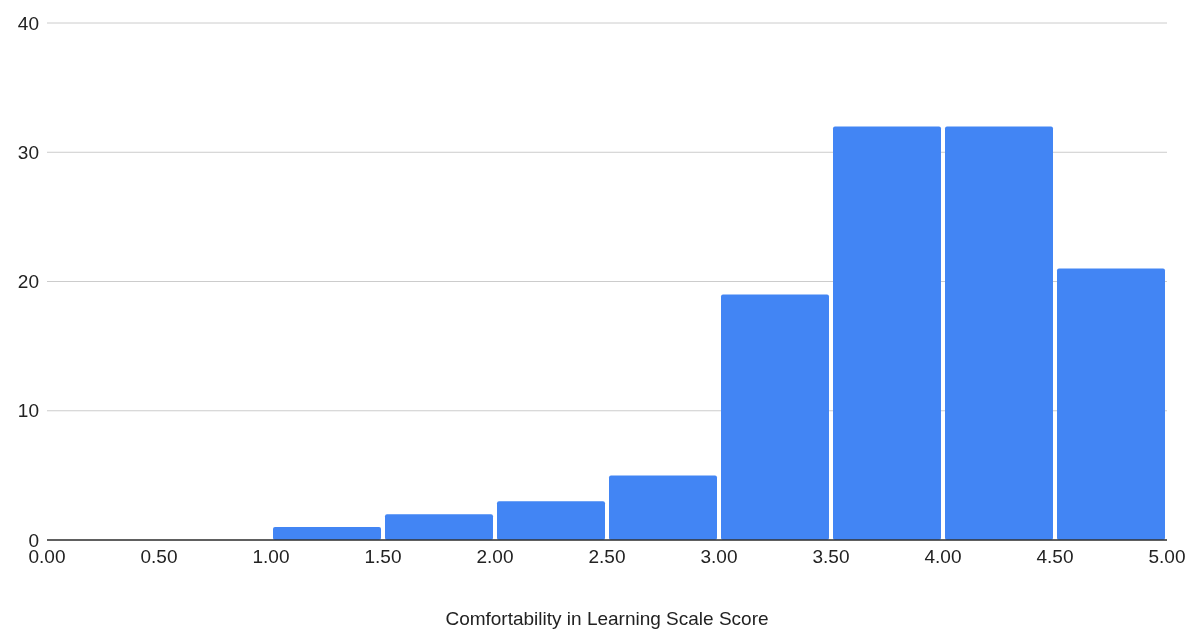 The width and height of the screenshot is (1201, 641). Describe the element at coordinates (159, 557) in the screenshot. I see `x-tick-label: 0.50` at that location.